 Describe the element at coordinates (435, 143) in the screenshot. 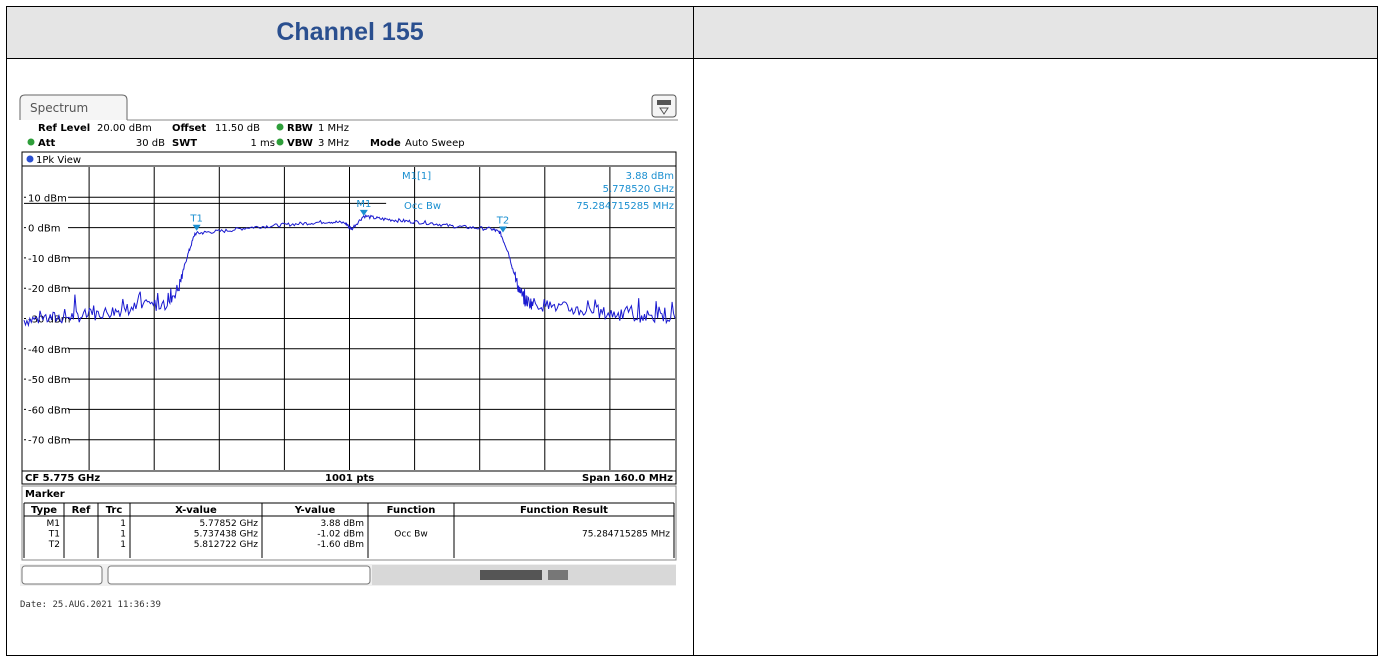

I see `mode-value: Auto Sweep` at that location.